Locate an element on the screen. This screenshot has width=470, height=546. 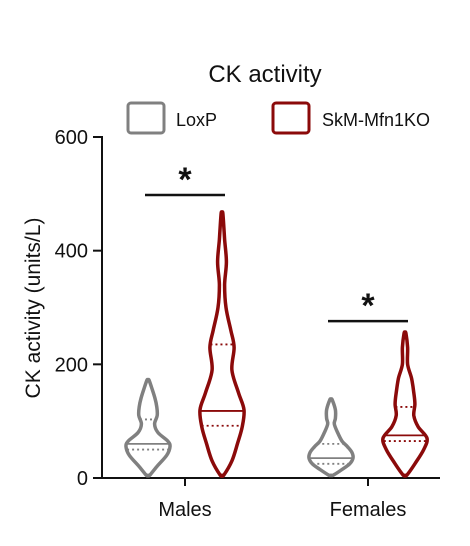
violin-skm-mfn1ko-males is located at coordinates (222, 344).